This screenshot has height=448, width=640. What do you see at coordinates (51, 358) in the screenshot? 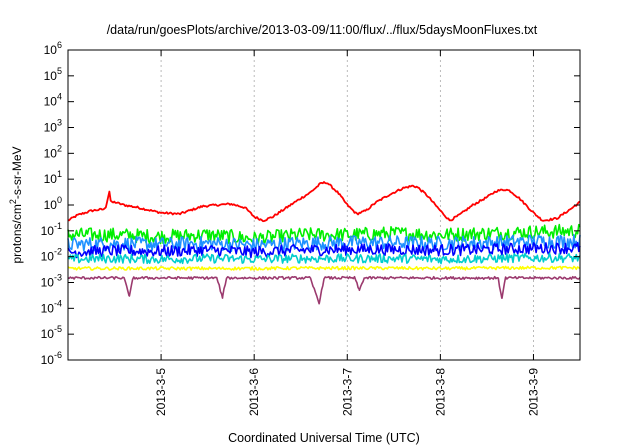
I see `y-tick-label: 10⁻⁶` at bounding box center [51, 358].